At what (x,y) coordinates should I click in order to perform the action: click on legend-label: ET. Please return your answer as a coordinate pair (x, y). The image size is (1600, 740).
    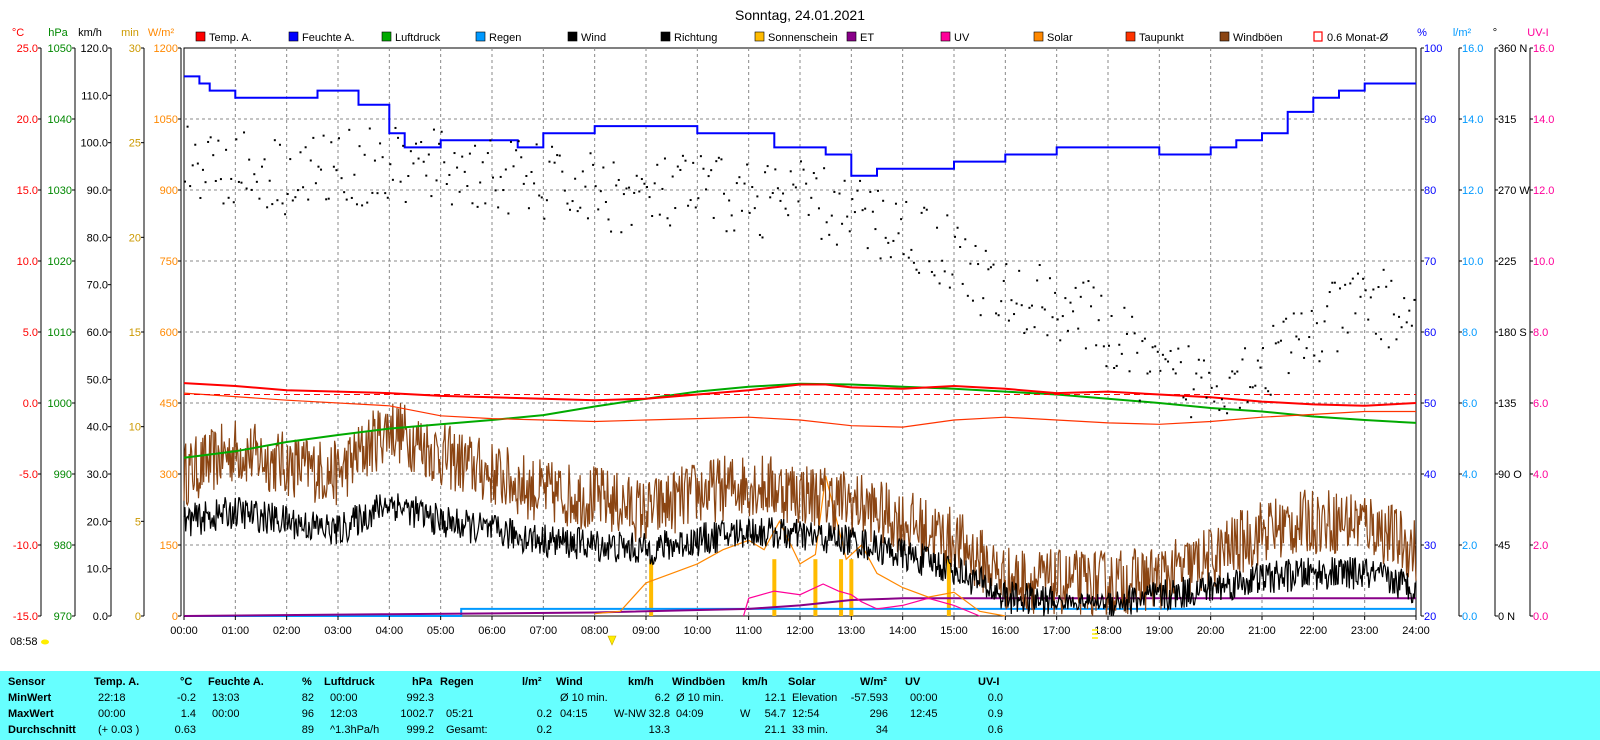
    Looking at the image, I should click on (867, 38).